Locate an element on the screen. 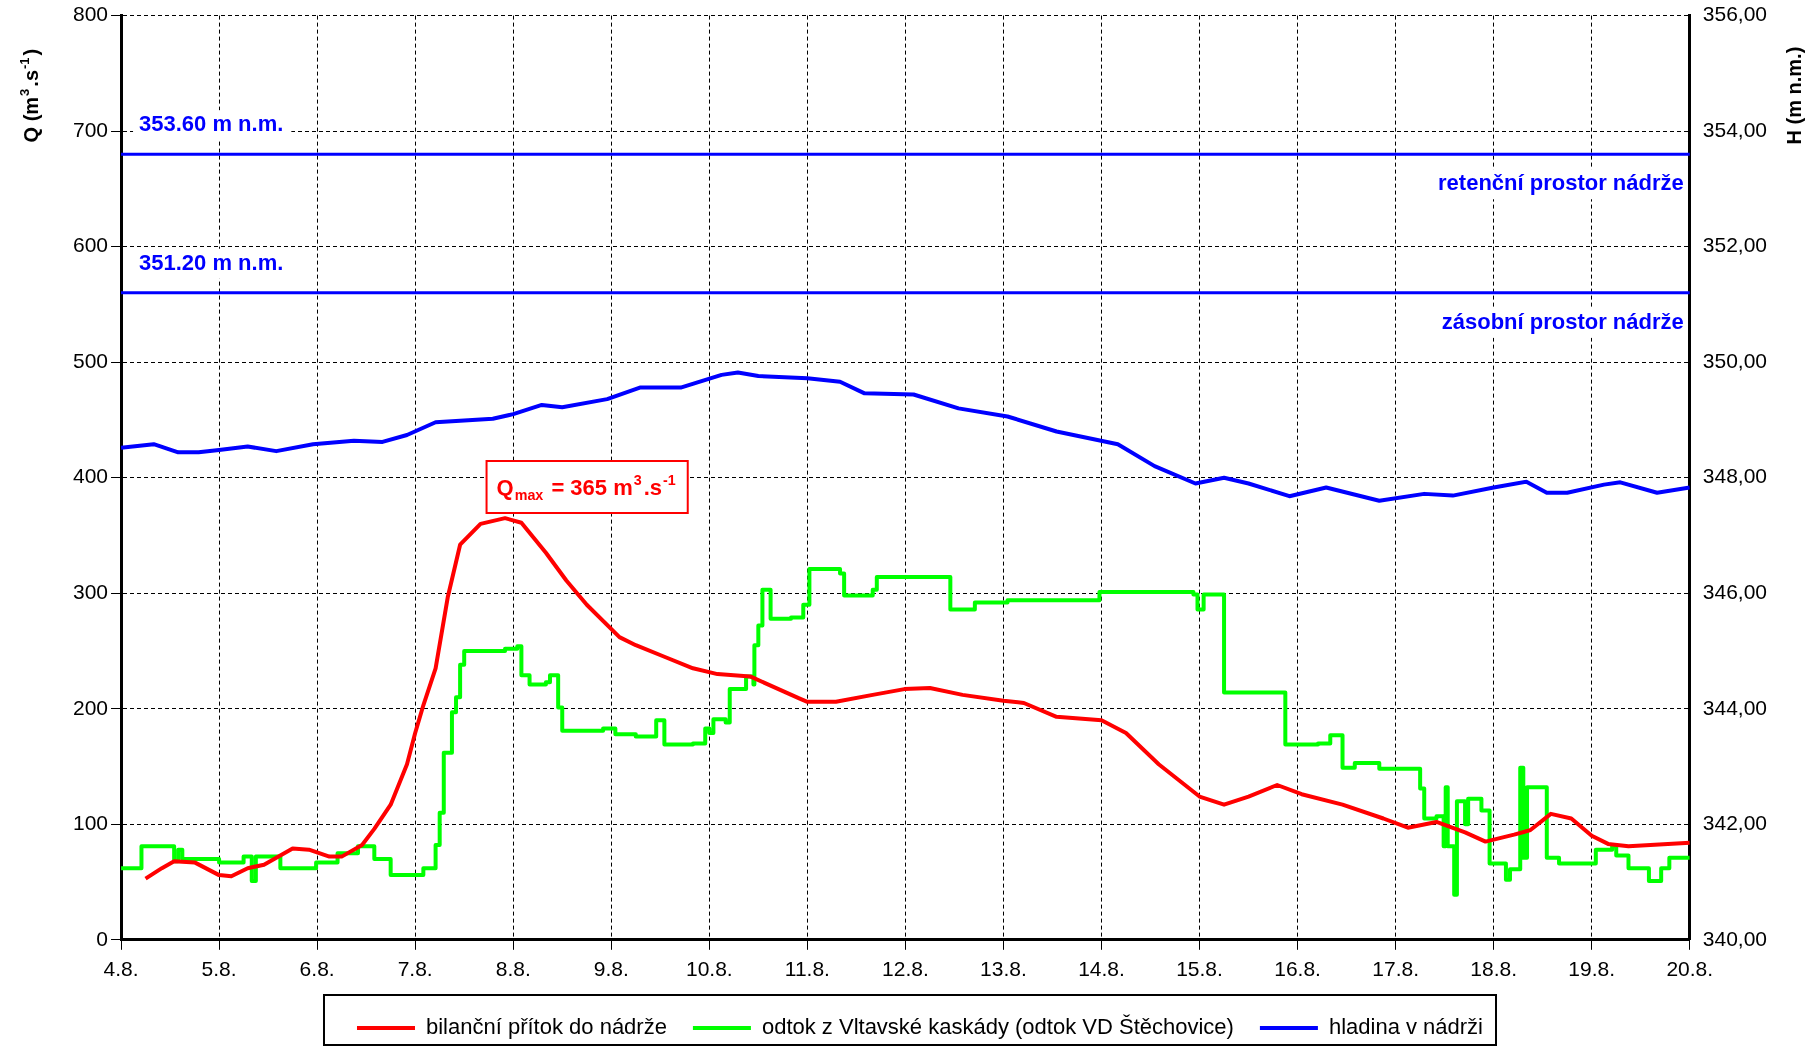 Image resolution: width=1820 pixels, height=1055 pixels. y2-tick-label: 344,00 is located at coordinates (1734, 707).